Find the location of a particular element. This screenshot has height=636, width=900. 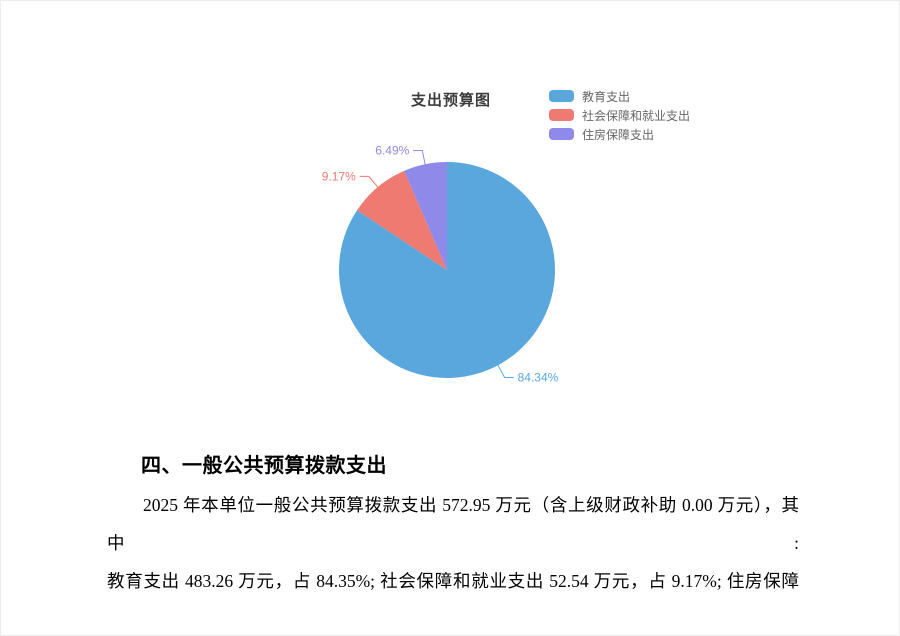

pie-slice-教育支出 is located at coordinates (447, 270).